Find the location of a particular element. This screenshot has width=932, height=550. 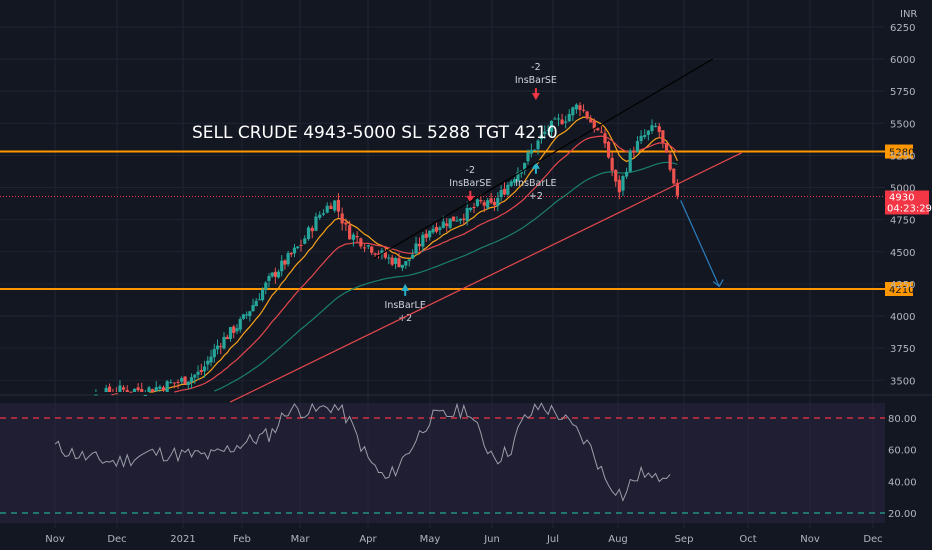

time-tick-label: Mar is located at coordinates (301, 539).